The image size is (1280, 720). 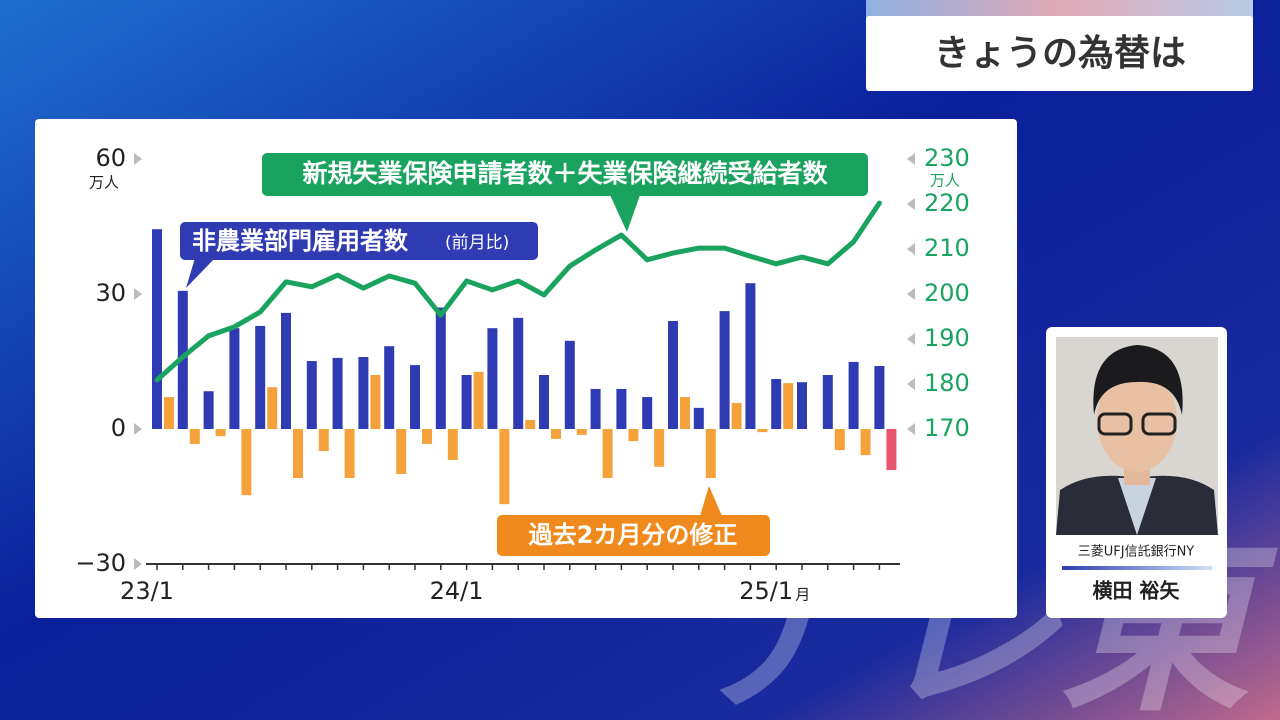 I want to click on y2-tick-label: 210, so click(x=947, y=248).